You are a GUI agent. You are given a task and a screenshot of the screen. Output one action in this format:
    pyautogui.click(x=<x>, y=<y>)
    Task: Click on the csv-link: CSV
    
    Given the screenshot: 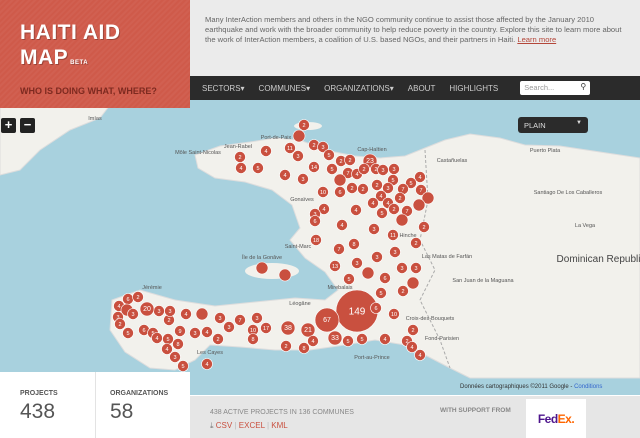 What is the action you would take?
    pyautogui.click(x=224, y=425)
    